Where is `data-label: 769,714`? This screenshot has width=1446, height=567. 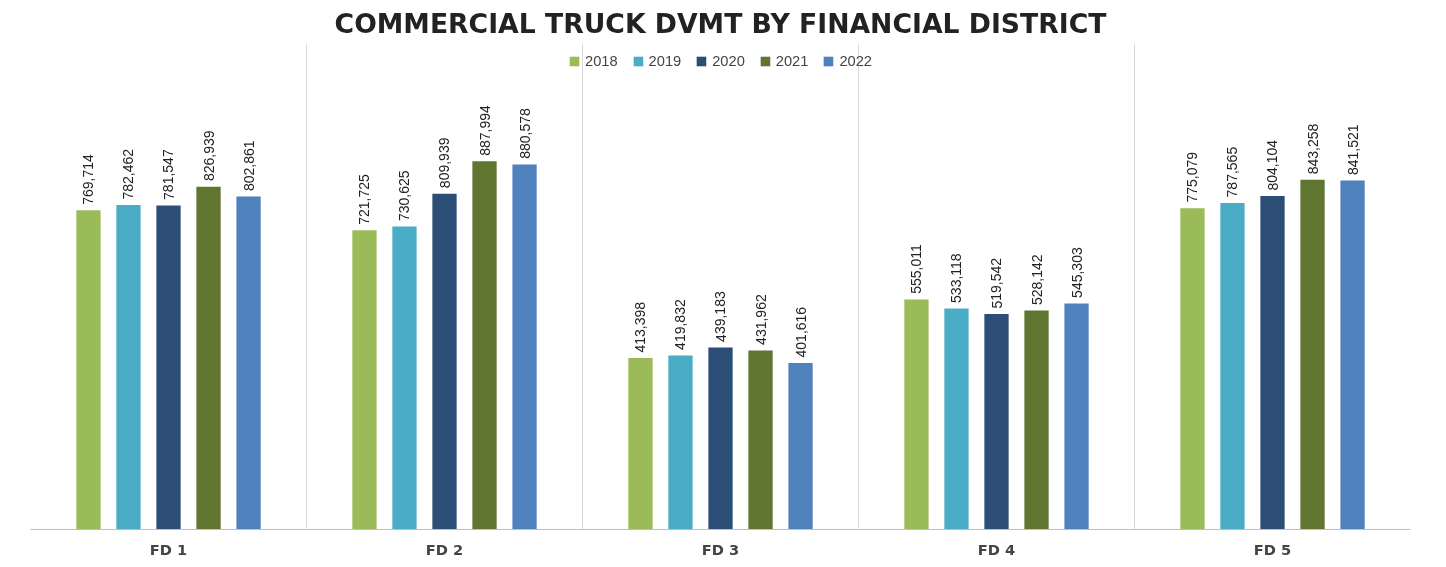 data-label: 769,714 is located at coordinates (88, 179).